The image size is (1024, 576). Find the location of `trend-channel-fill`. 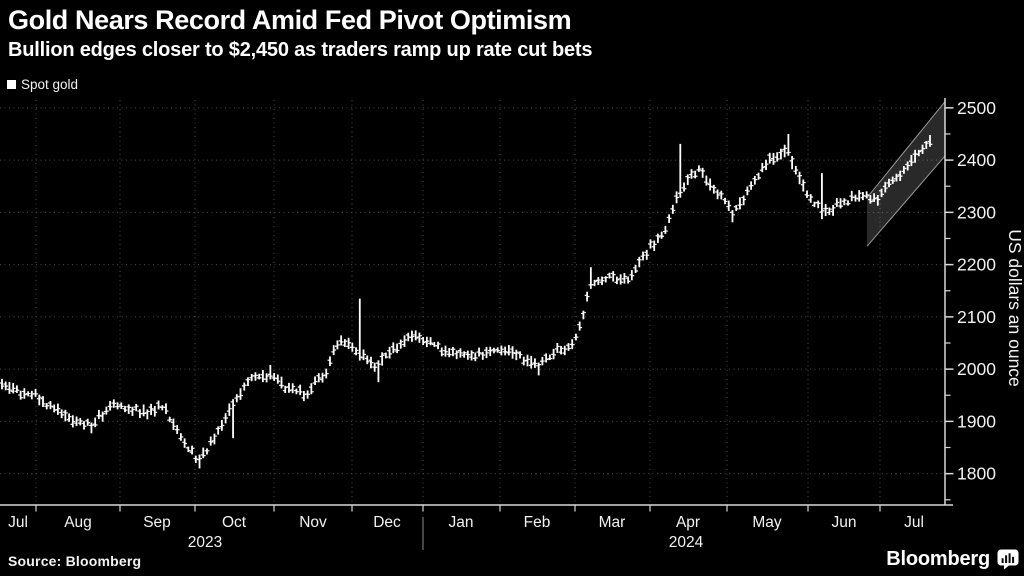

trend-channel-fill is located at coordinates (906, 174).